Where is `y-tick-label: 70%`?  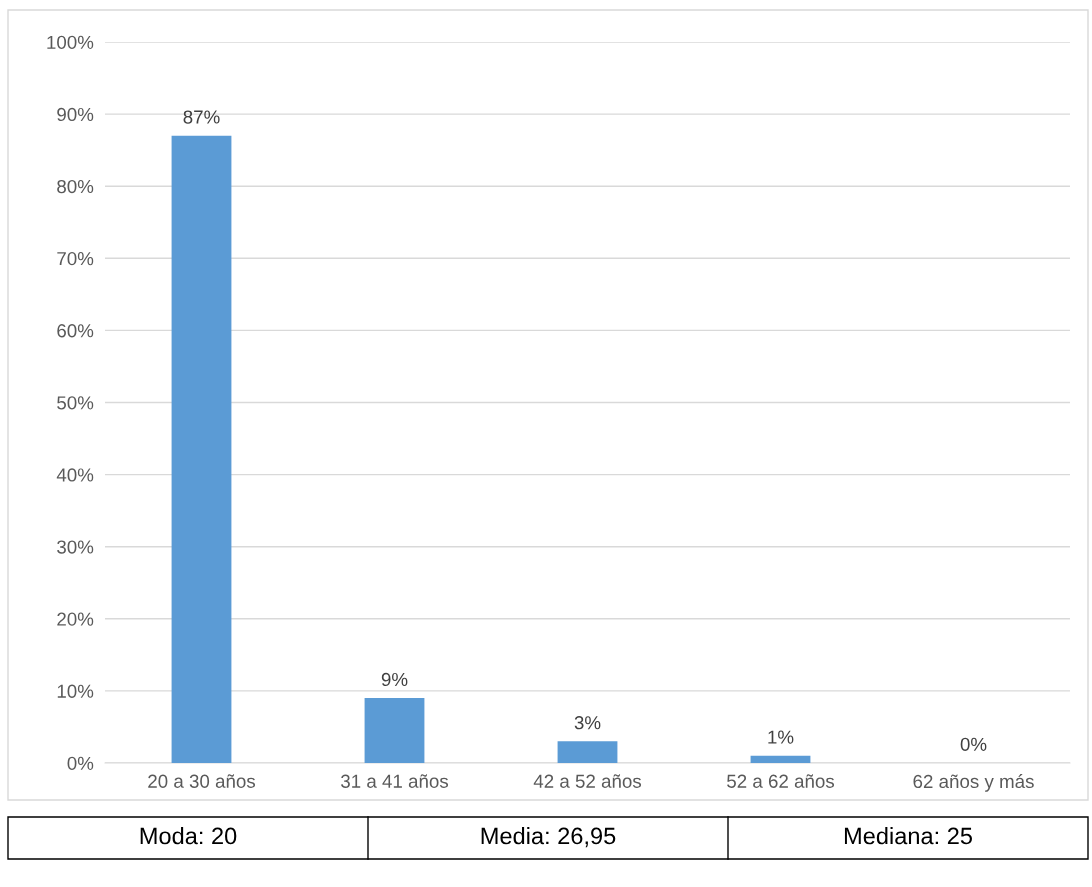 y-tick-label: 70% is located at coordinates (75, 259).